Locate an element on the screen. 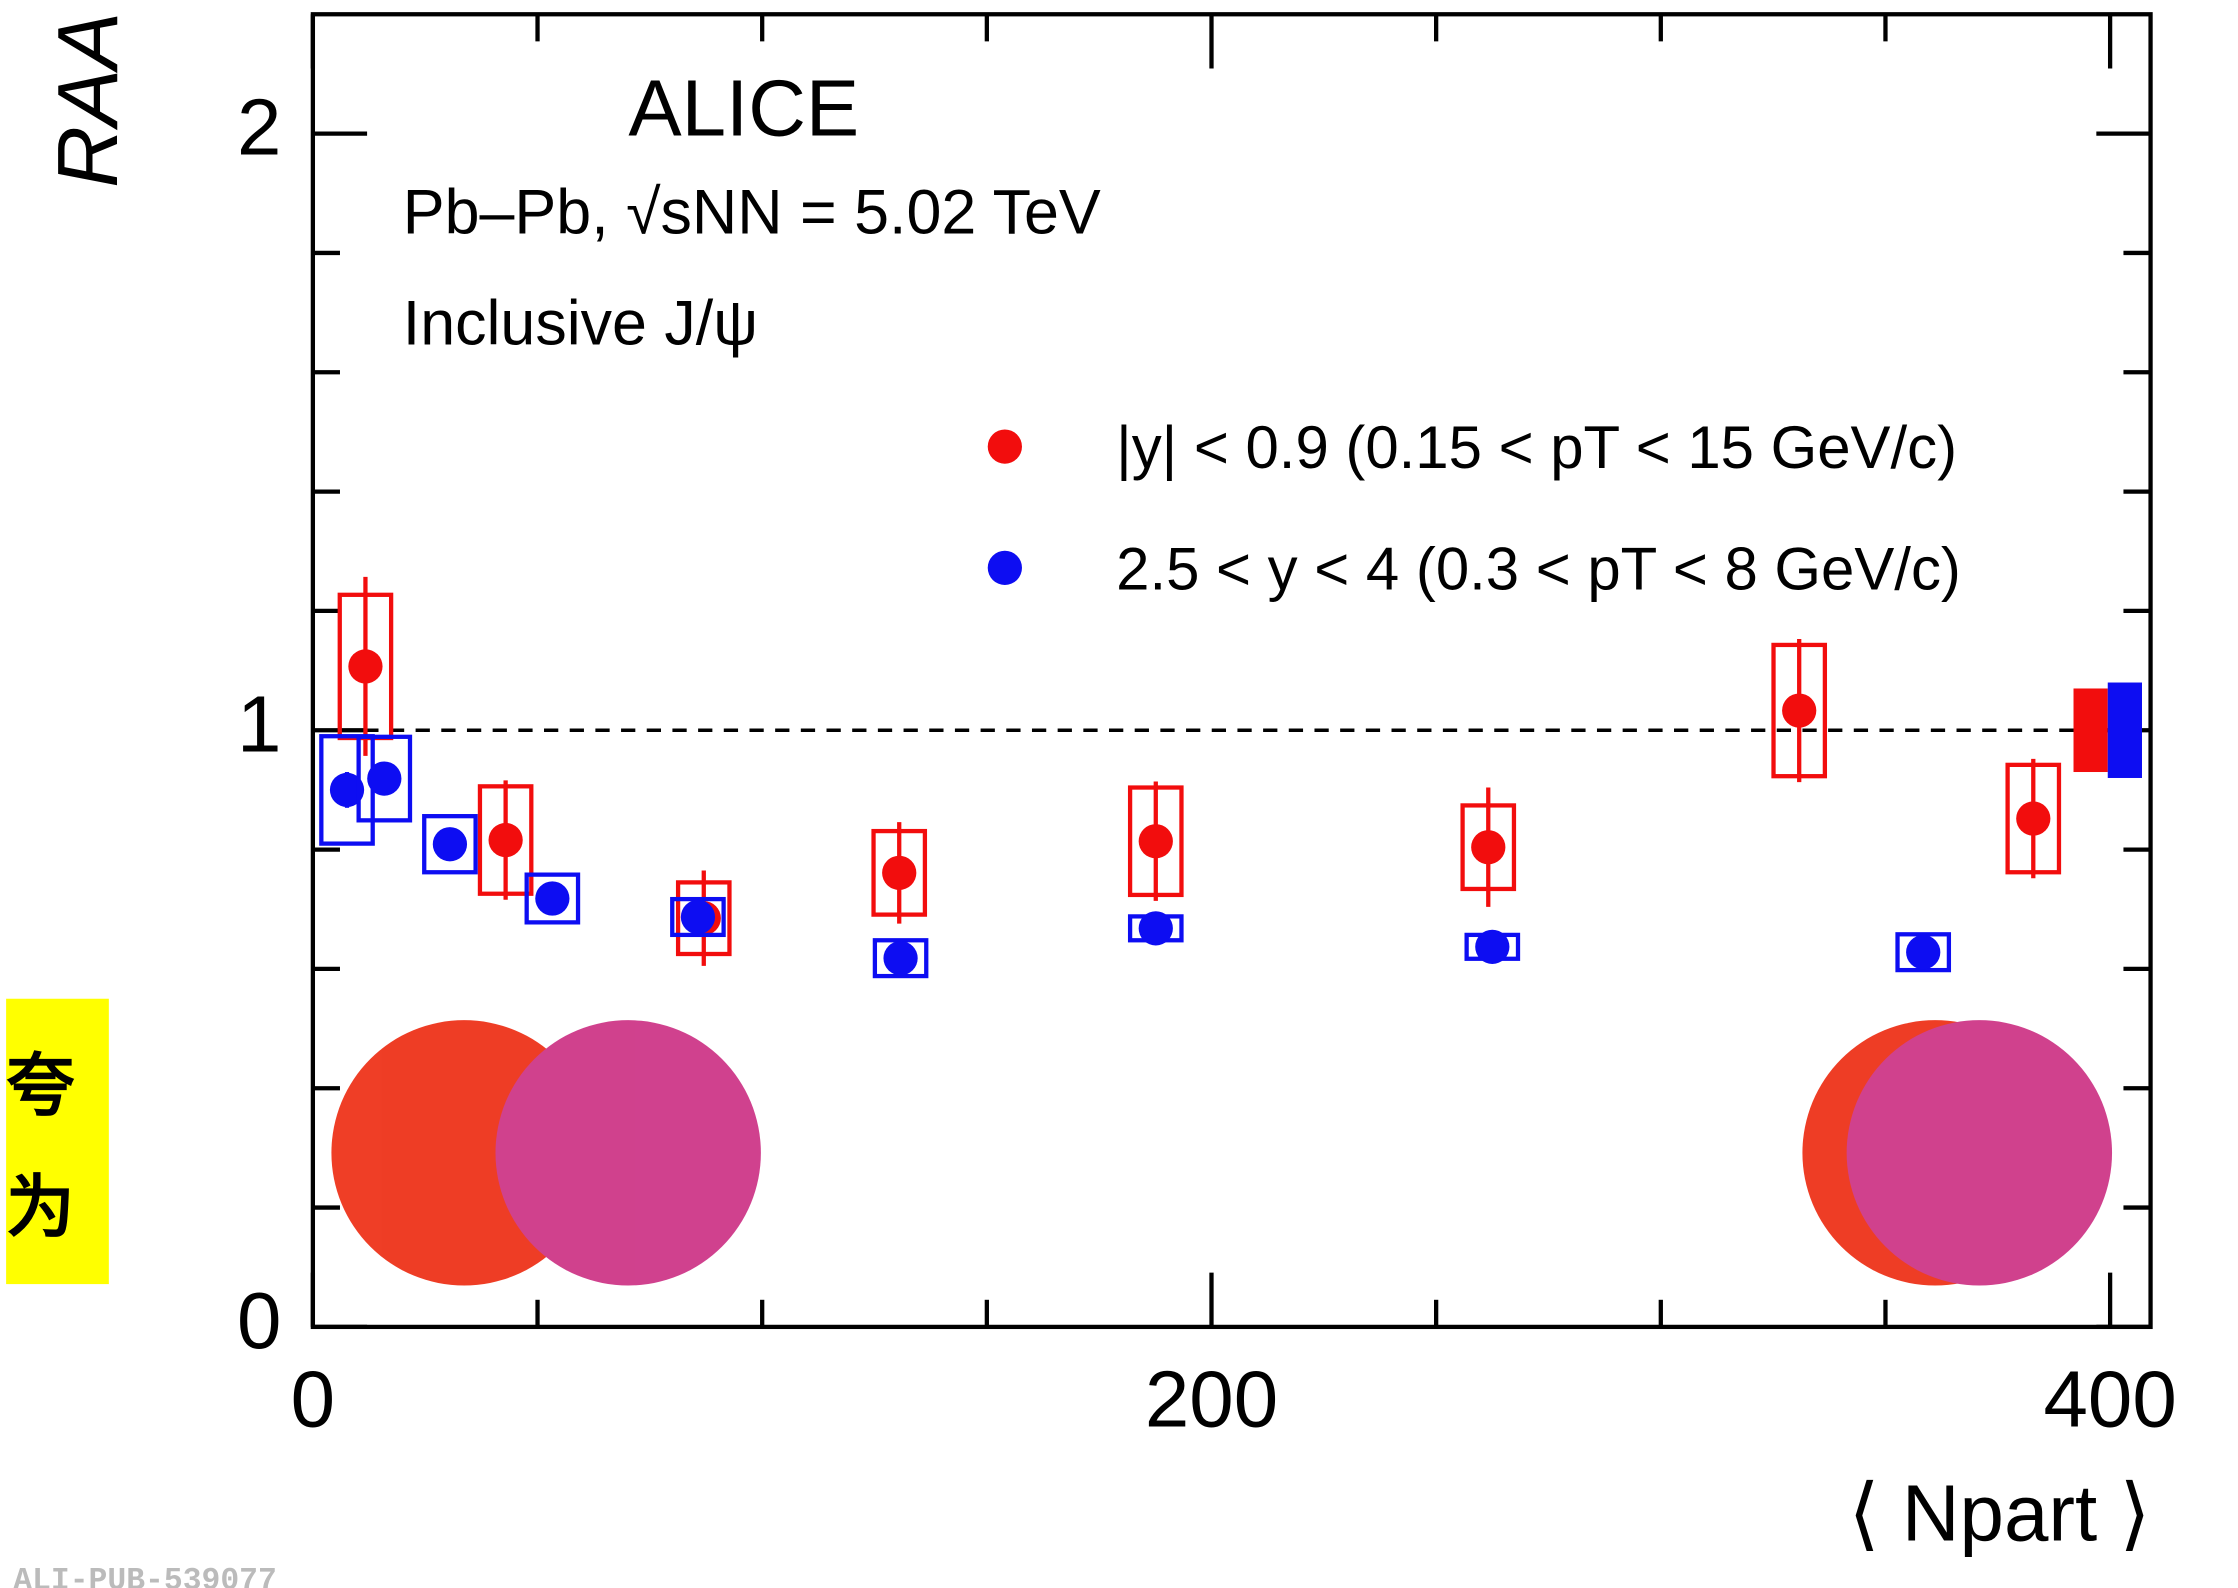 The height and width of the screenshot is (1588, 2238). note-line: 夸 is located at coordinates (40, 1086).